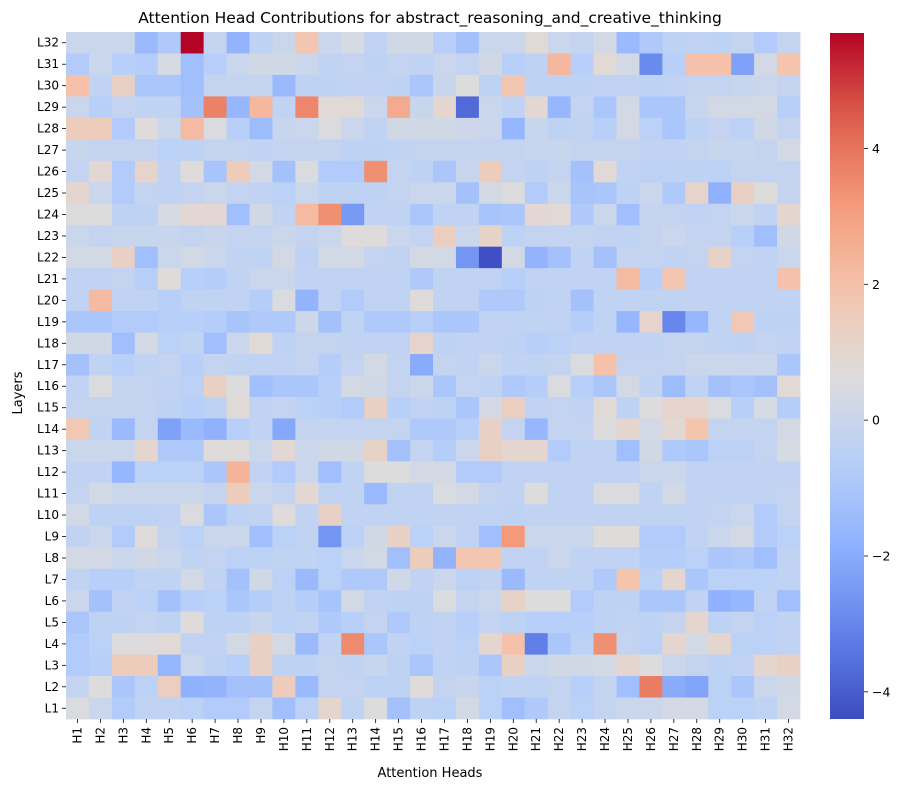 Image resolution: width=917 pixels, height=790 pixels. I want to click on y-tick-label: L10, so click(48, 515).